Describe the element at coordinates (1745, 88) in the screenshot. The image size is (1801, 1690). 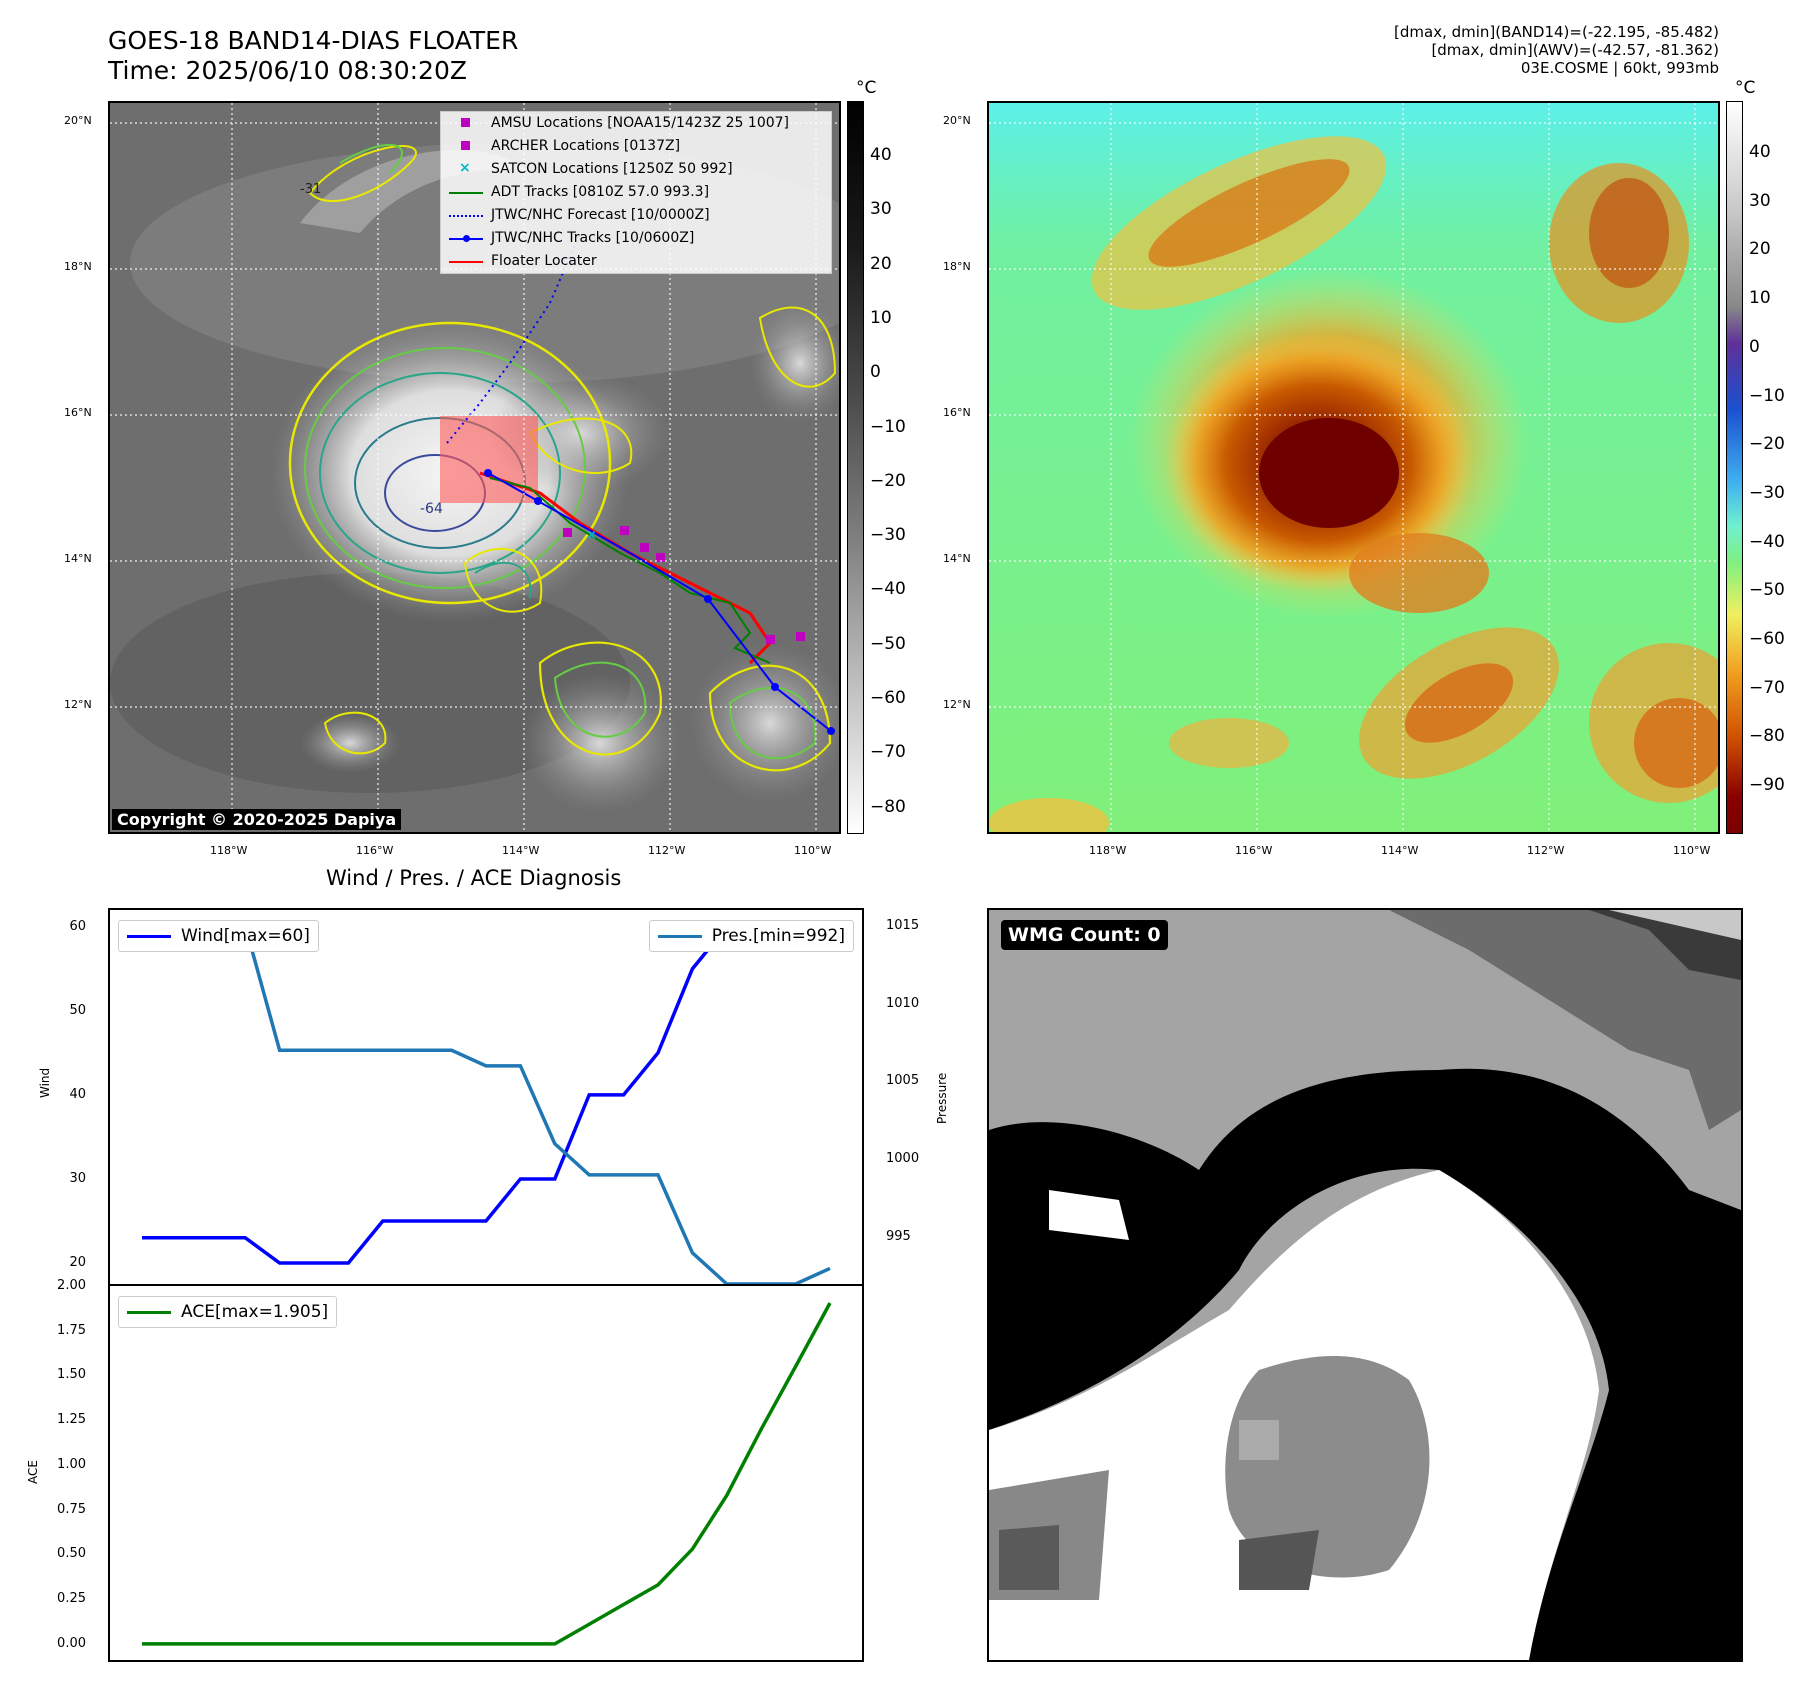
I see `awv-colorbar-unit: °C` at that location.